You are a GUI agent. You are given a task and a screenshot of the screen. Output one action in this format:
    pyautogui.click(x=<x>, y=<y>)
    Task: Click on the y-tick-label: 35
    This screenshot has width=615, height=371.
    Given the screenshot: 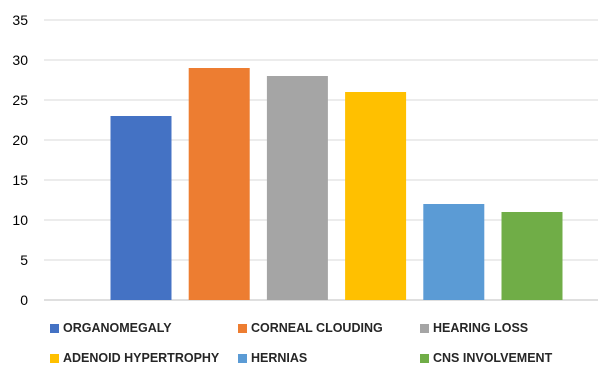 What is the action you would take?
    pyautogui.click(x=20, y=20)
    